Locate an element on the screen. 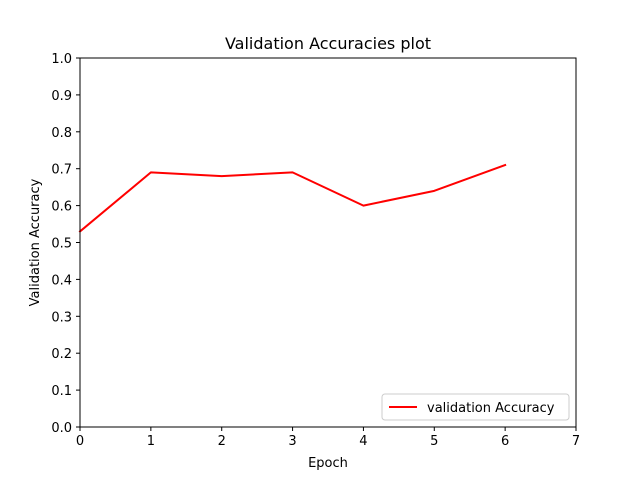 Image resolution: width=640 pixels, height=480 pixels. x-tick-label: 7 is located at coordinates (576, 441).